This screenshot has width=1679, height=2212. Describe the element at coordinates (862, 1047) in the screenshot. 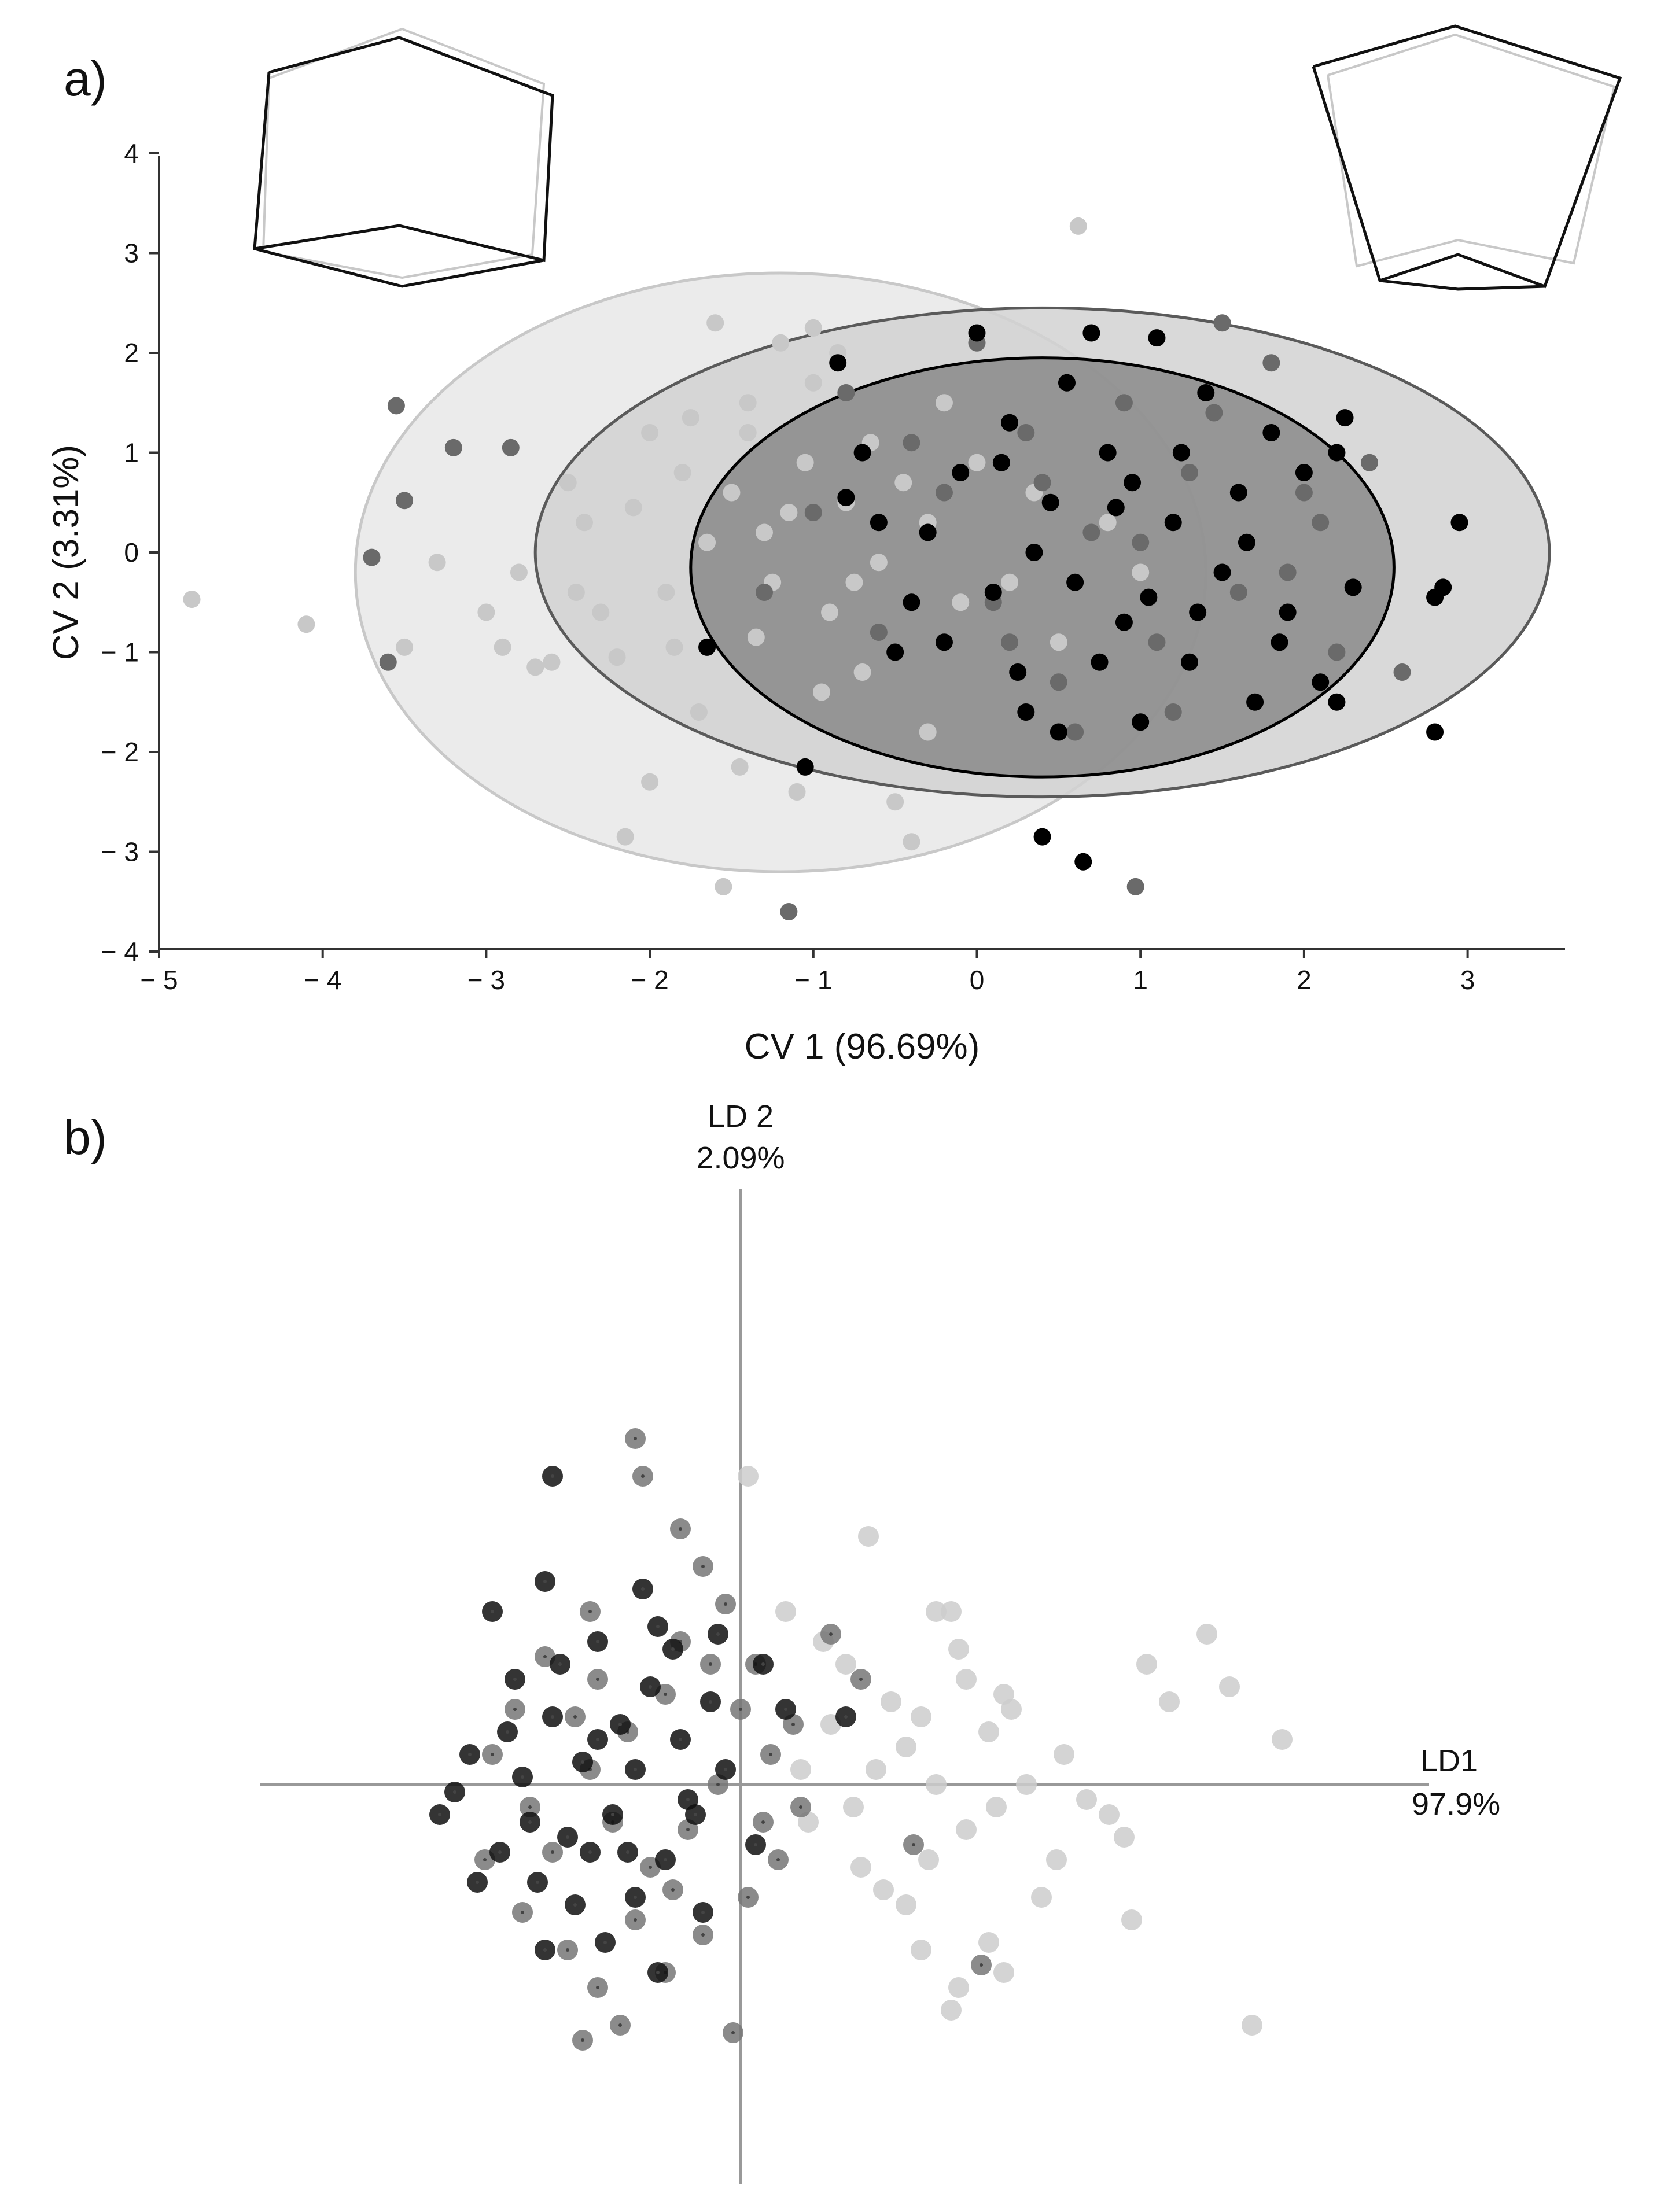

I see `panel-a-x-axis-title: CV 1 (96.69%)` at that location.